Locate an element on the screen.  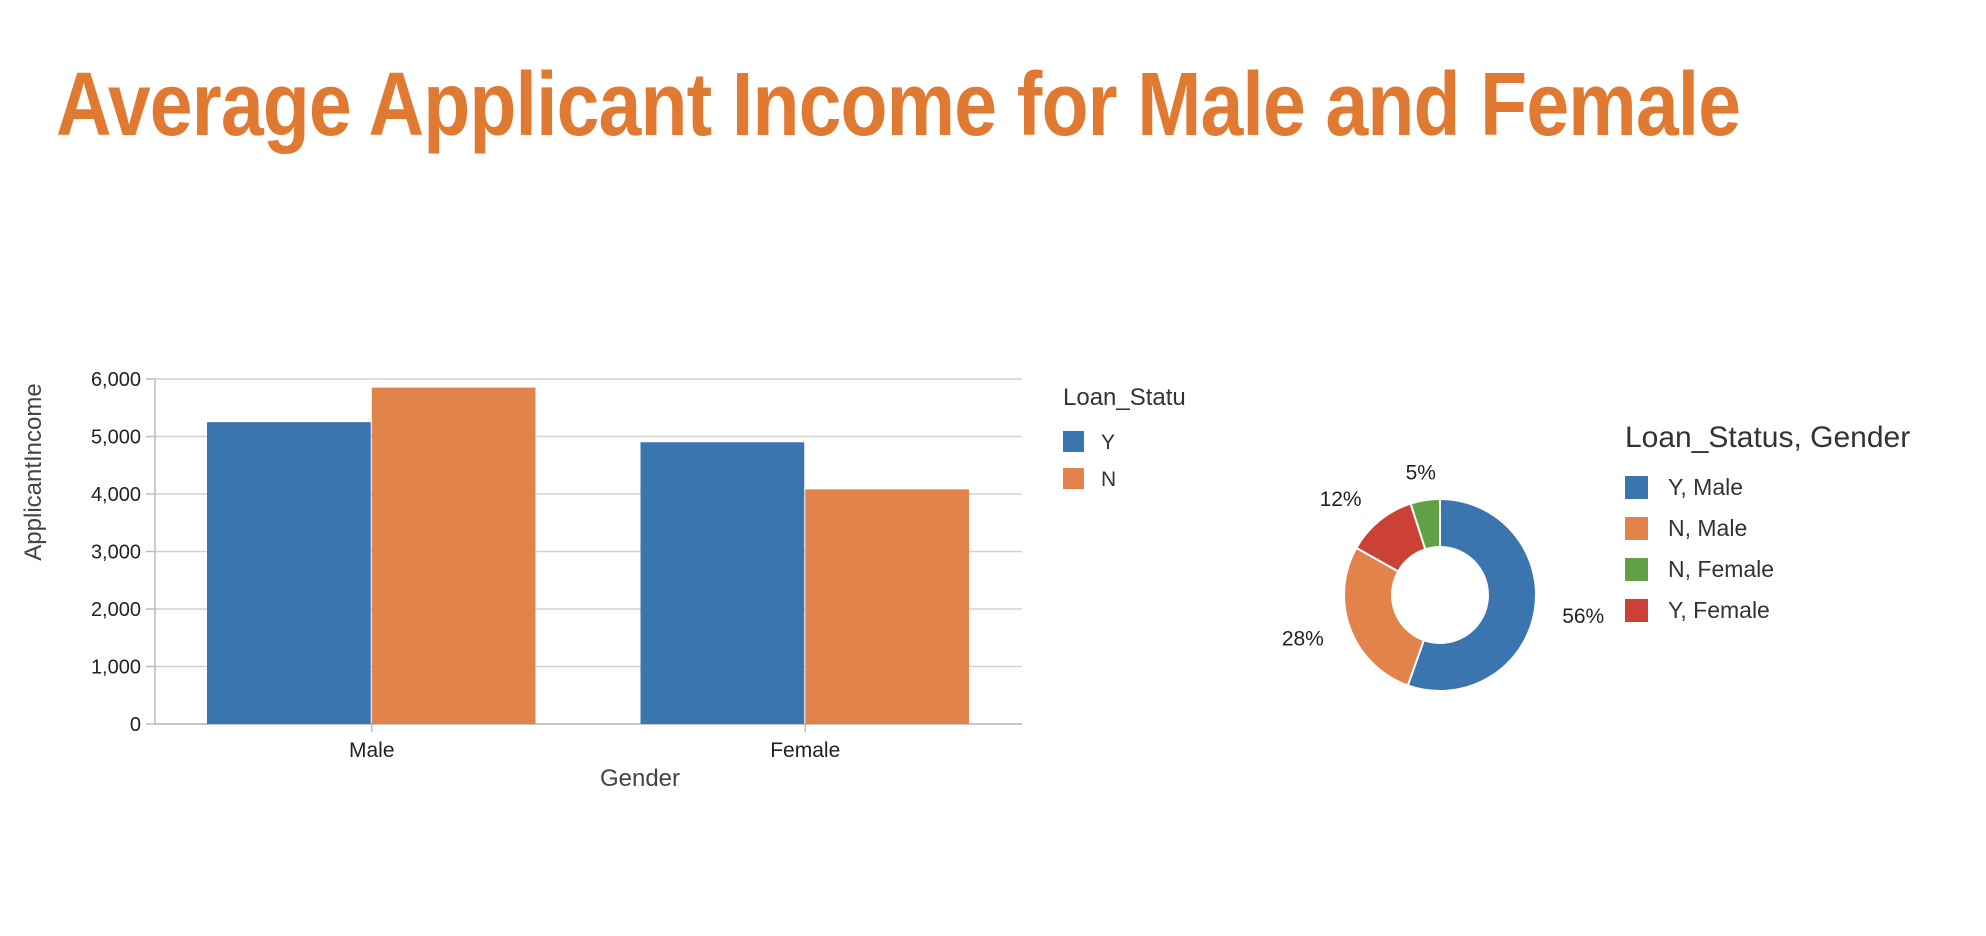
y-tick-label: 0 is located at coordinates (135, 725).